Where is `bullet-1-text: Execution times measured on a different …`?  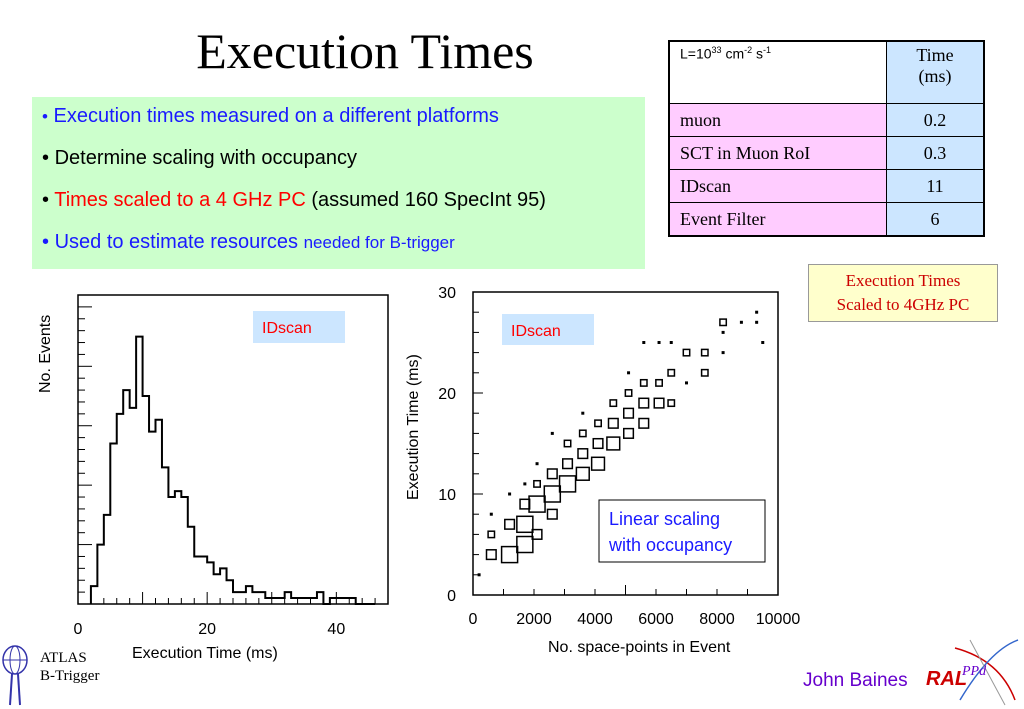 bullet-1-text: Execution times measured on a different … is located at coordinates (276, 116).